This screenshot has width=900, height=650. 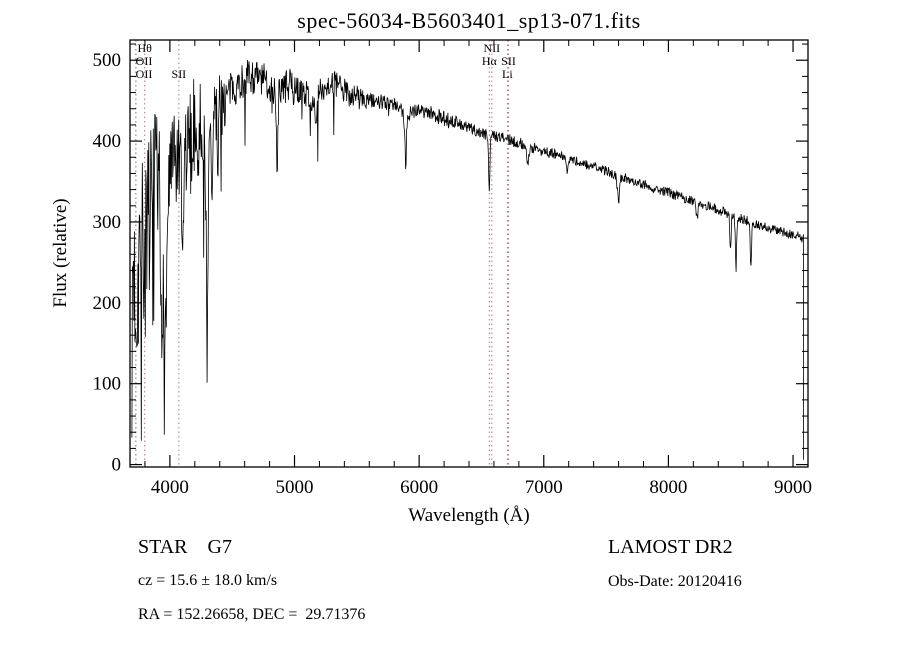 What do you see at coordinates (117, 465) in the screenshot?
I see `svg-text: 0` at bounding box center [117, 465].